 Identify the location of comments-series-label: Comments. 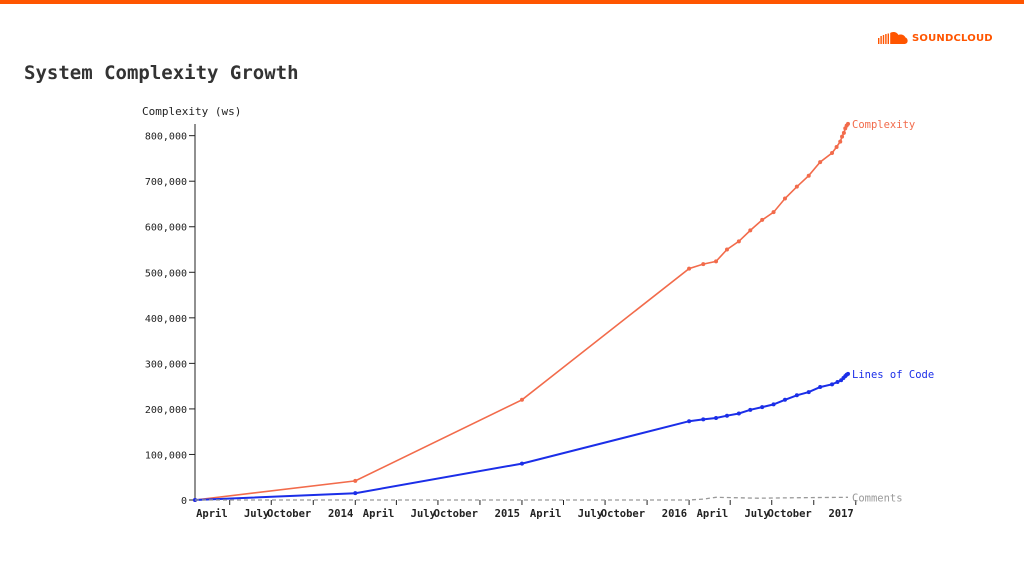
(877, 498).